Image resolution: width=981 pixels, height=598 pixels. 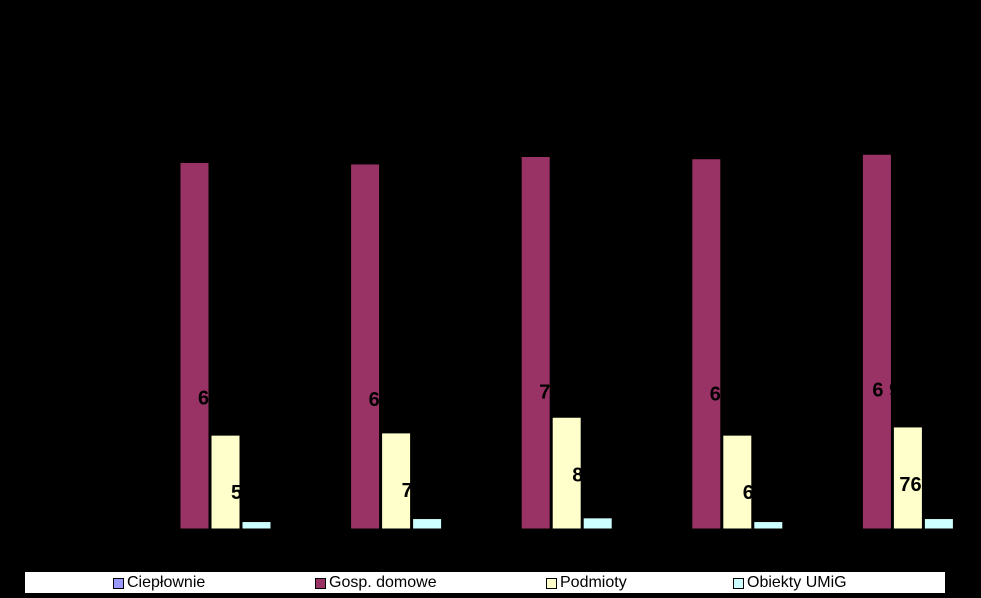 I want to click on legend-swatch-gosp-domowe, so click(x=320, y=583).